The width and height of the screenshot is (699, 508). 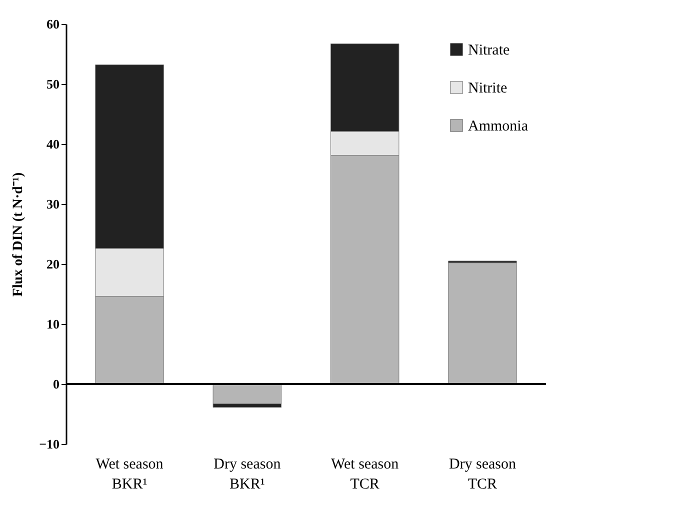 What do you see at coordinates (488, 88) in the screenshot?
I see `legend-label: Nitrite` at bounding box center [488, 88].